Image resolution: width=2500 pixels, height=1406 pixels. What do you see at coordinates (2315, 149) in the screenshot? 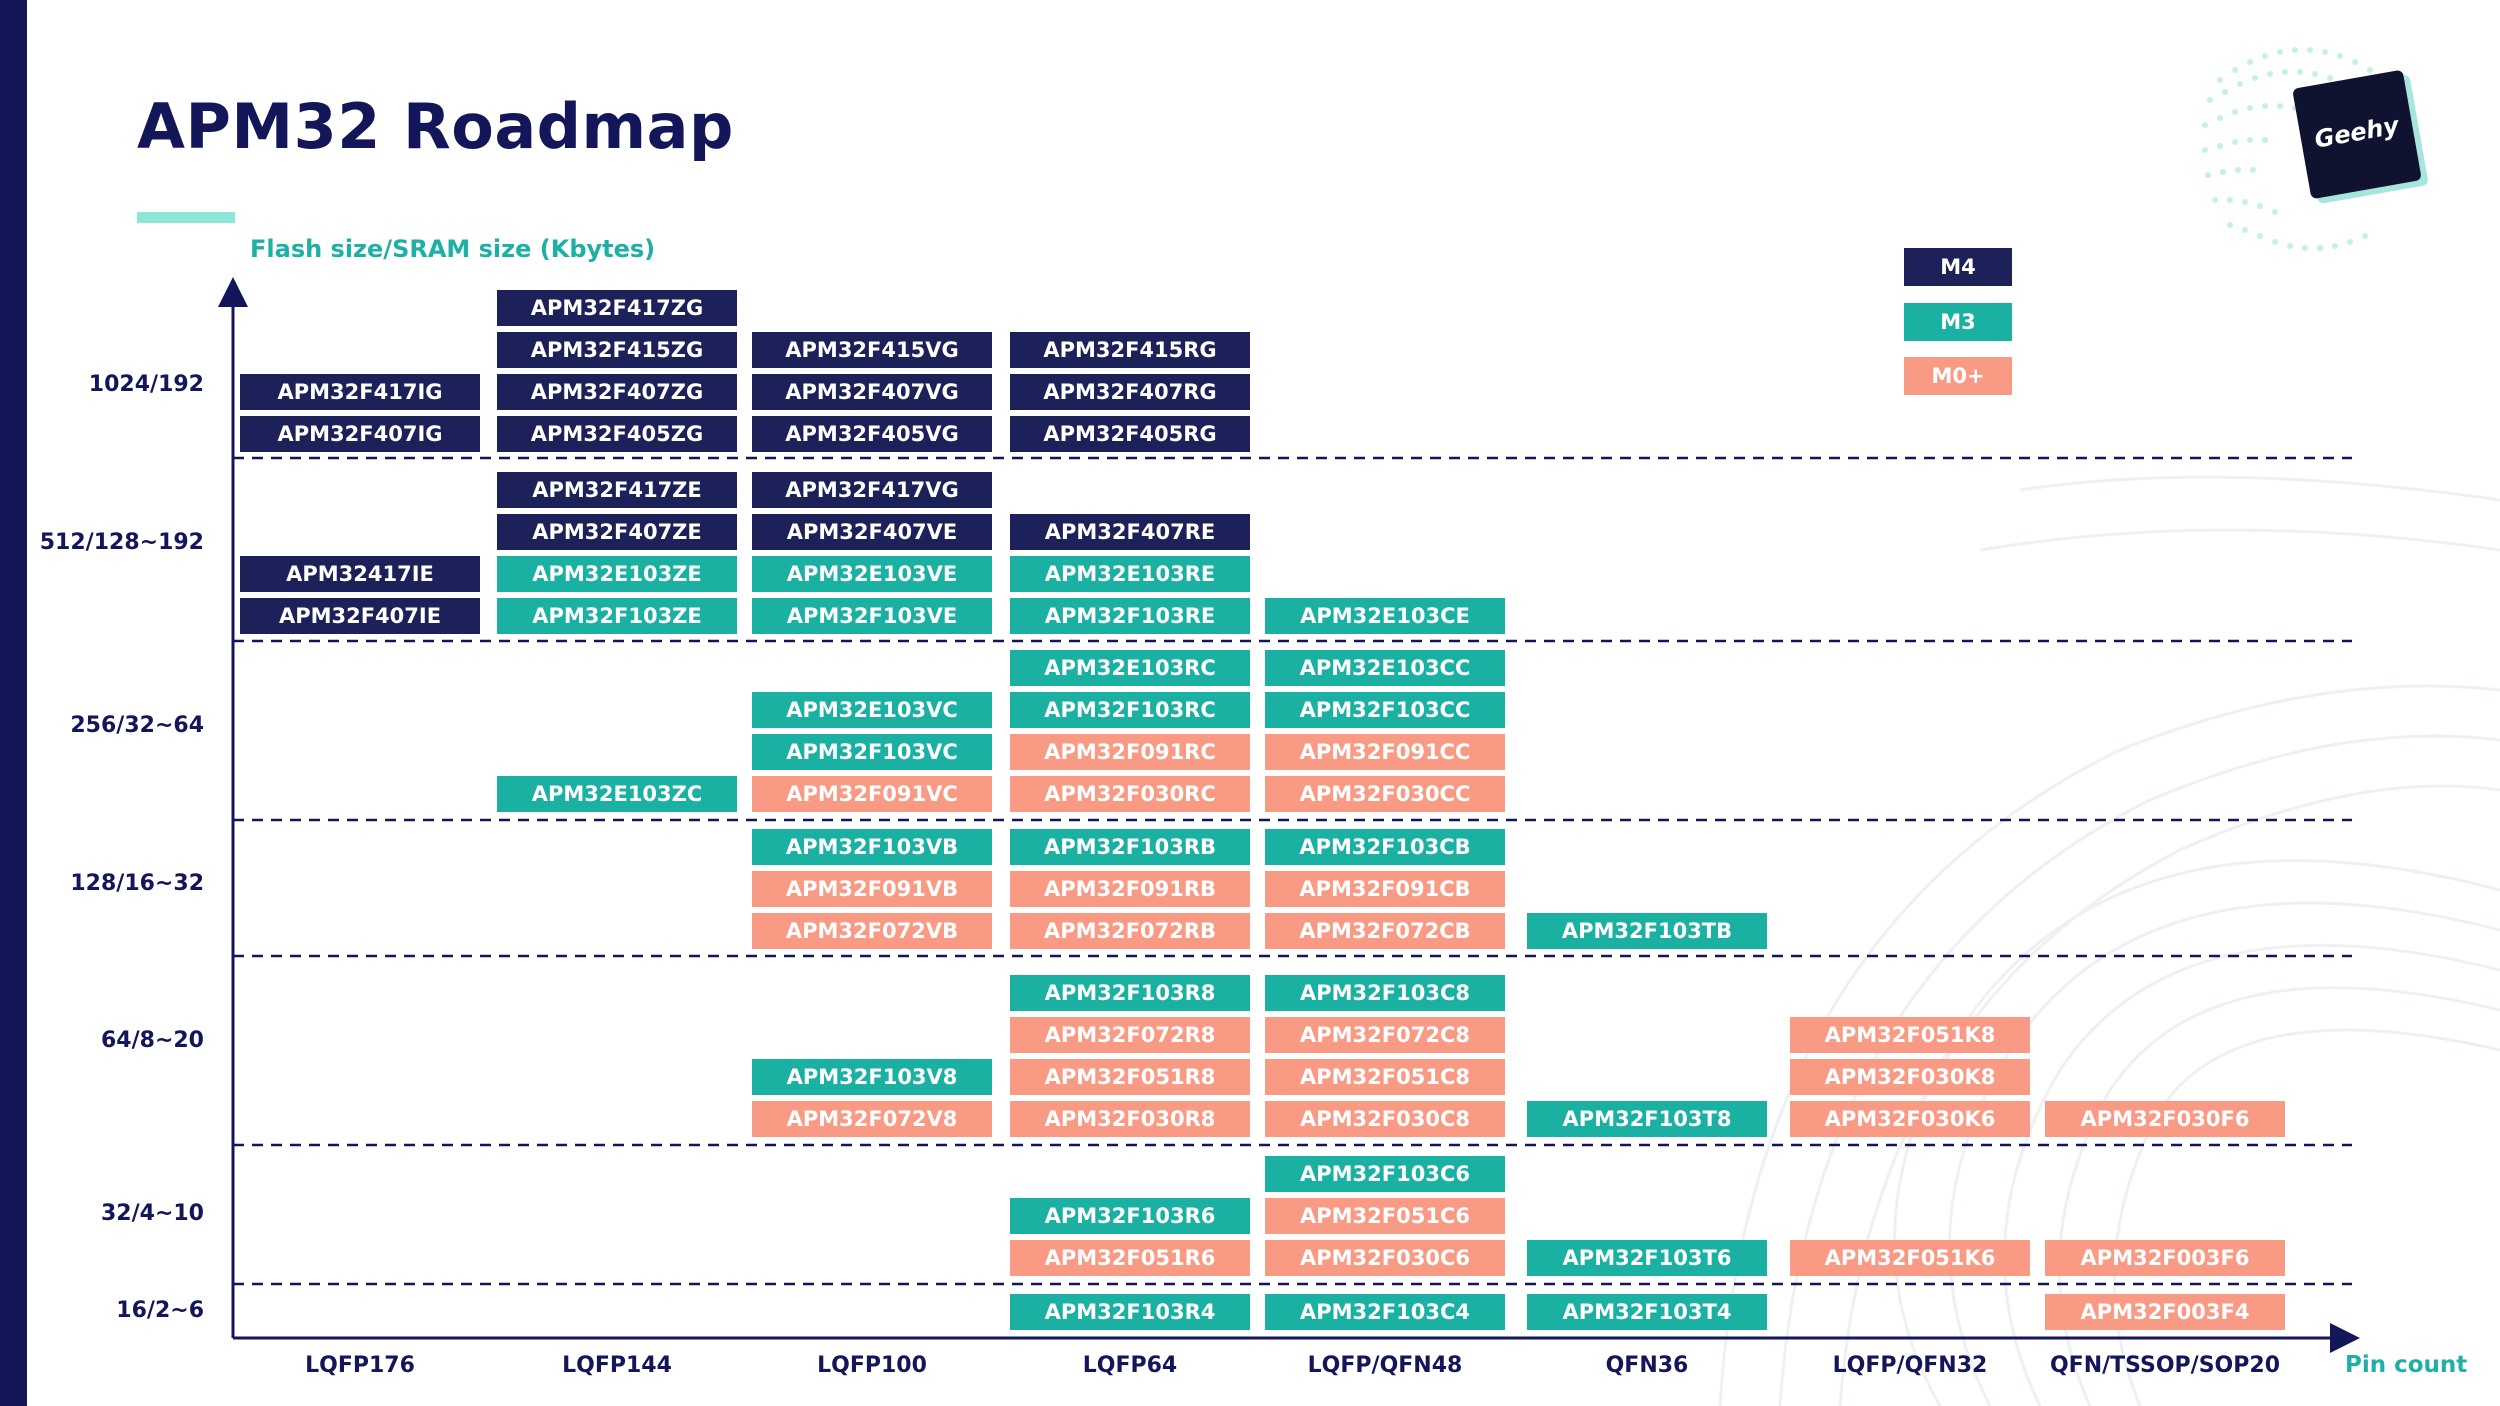
I see `geehy-logo: Geehy` at bounding box center [2315, 149].